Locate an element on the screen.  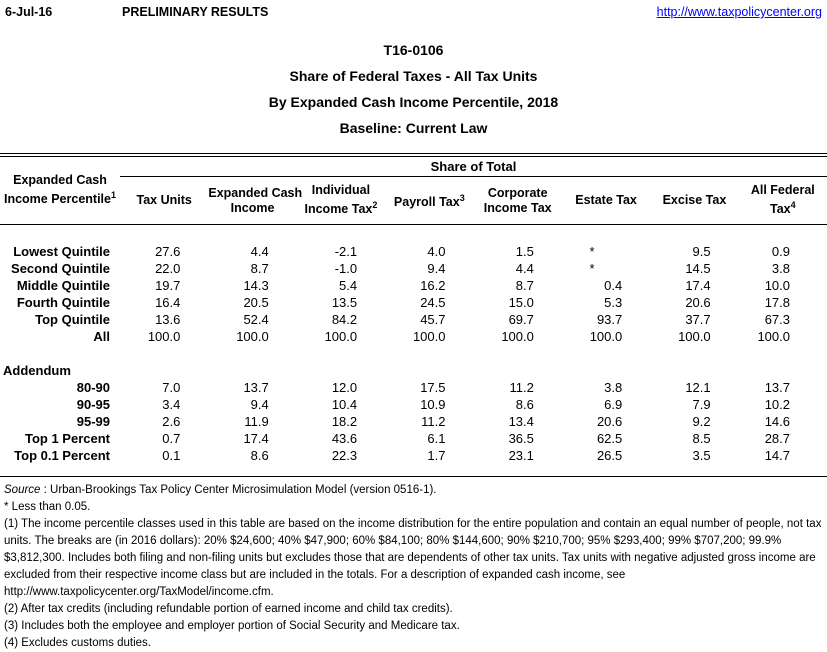
row-label: Top 0.1 Percent is located at coordinates (62, 455).